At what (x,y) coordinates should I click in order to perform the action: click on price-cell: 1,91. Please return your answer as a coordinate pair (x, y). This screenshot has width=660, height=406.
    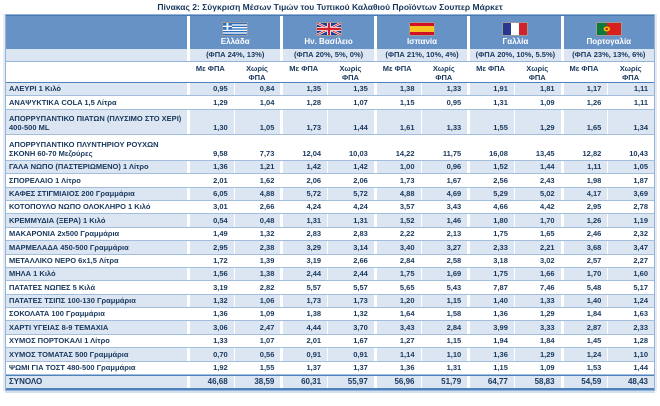
    Looking at the image, I should click on (490, 89).